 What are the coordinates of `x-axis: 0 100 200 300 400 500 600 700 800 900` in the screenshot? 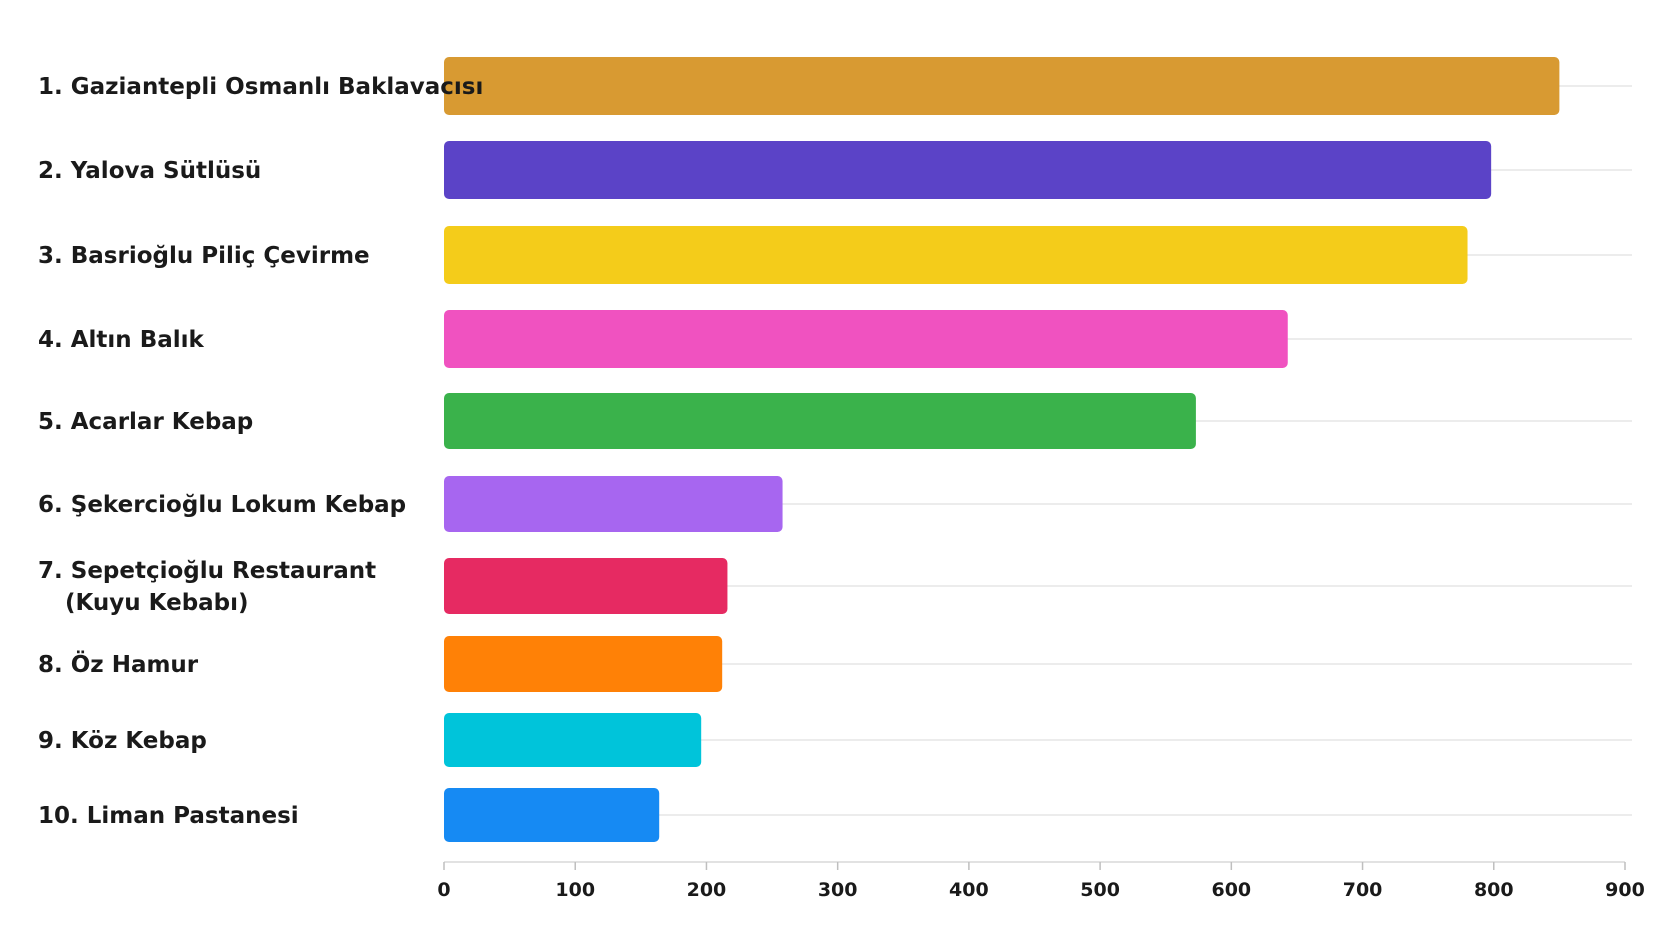 It's located at (1041, 881).